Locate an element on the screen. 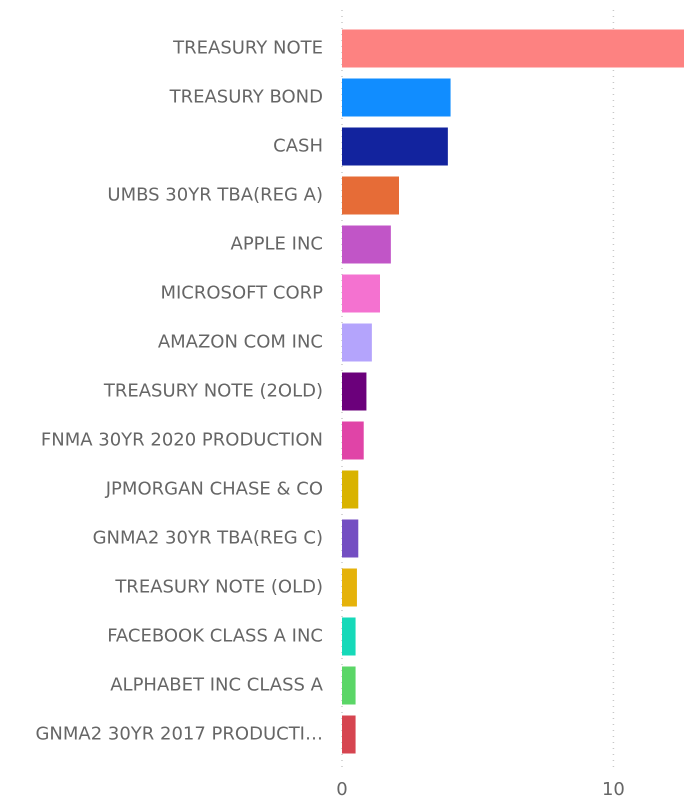 Image resolution: width=684 pixels, height=806 pixels. y-tick-label: APPLE INC is located at coordinates (277, 244).